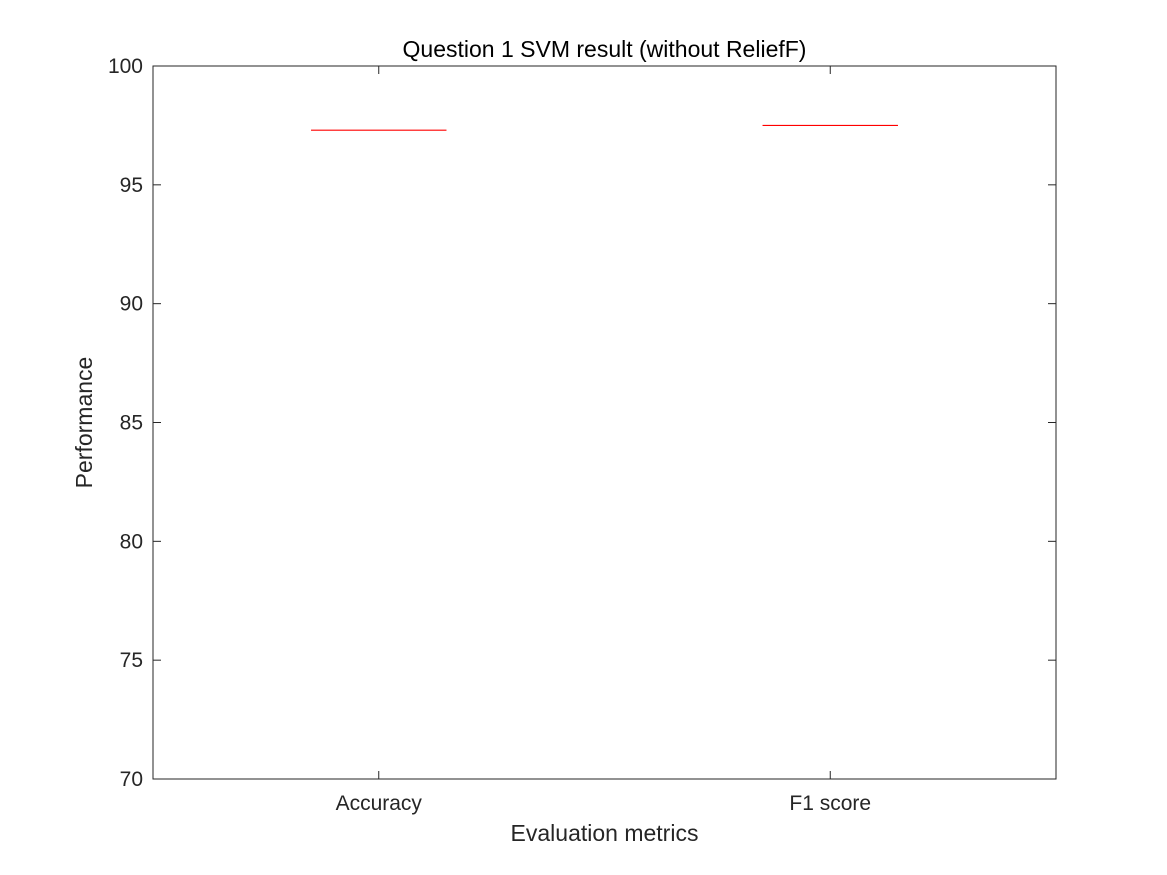 The width and height of the screenshot is (1167, 875). Describe the element at coordinates (605, 49) in the screenshot. I see `chart-title: Question 1 SVM result (without ReliefF)` at that location.